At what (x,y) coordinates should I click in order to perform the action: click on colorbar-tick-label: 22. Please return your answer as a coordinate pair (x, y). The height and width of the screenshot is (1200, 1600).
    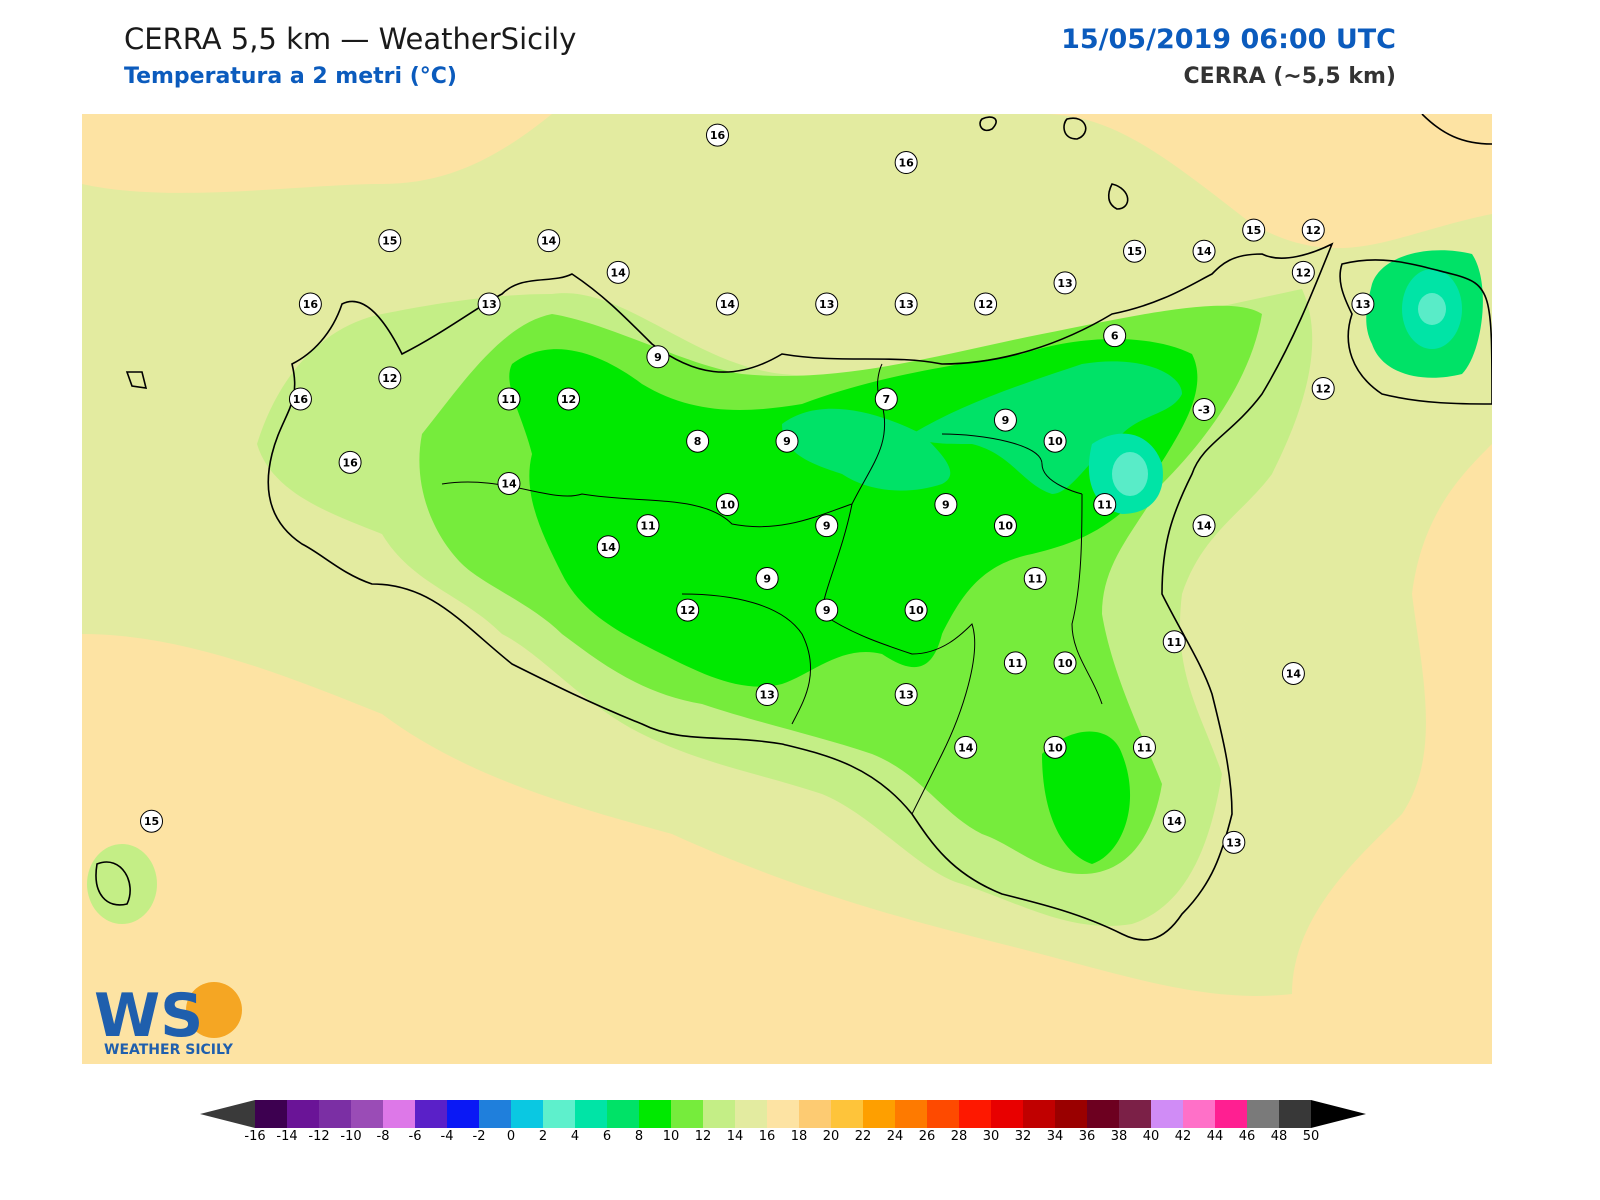
    Looking at the image, I should click on (863, 1134).